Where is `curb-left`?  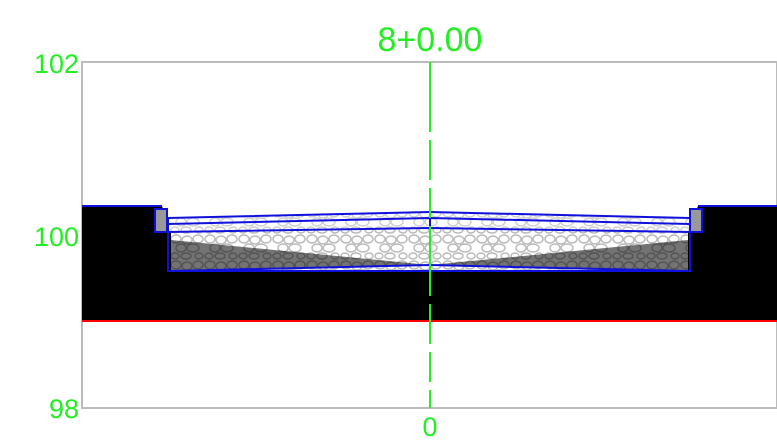
curb-left is located at coordinates (161, 220).